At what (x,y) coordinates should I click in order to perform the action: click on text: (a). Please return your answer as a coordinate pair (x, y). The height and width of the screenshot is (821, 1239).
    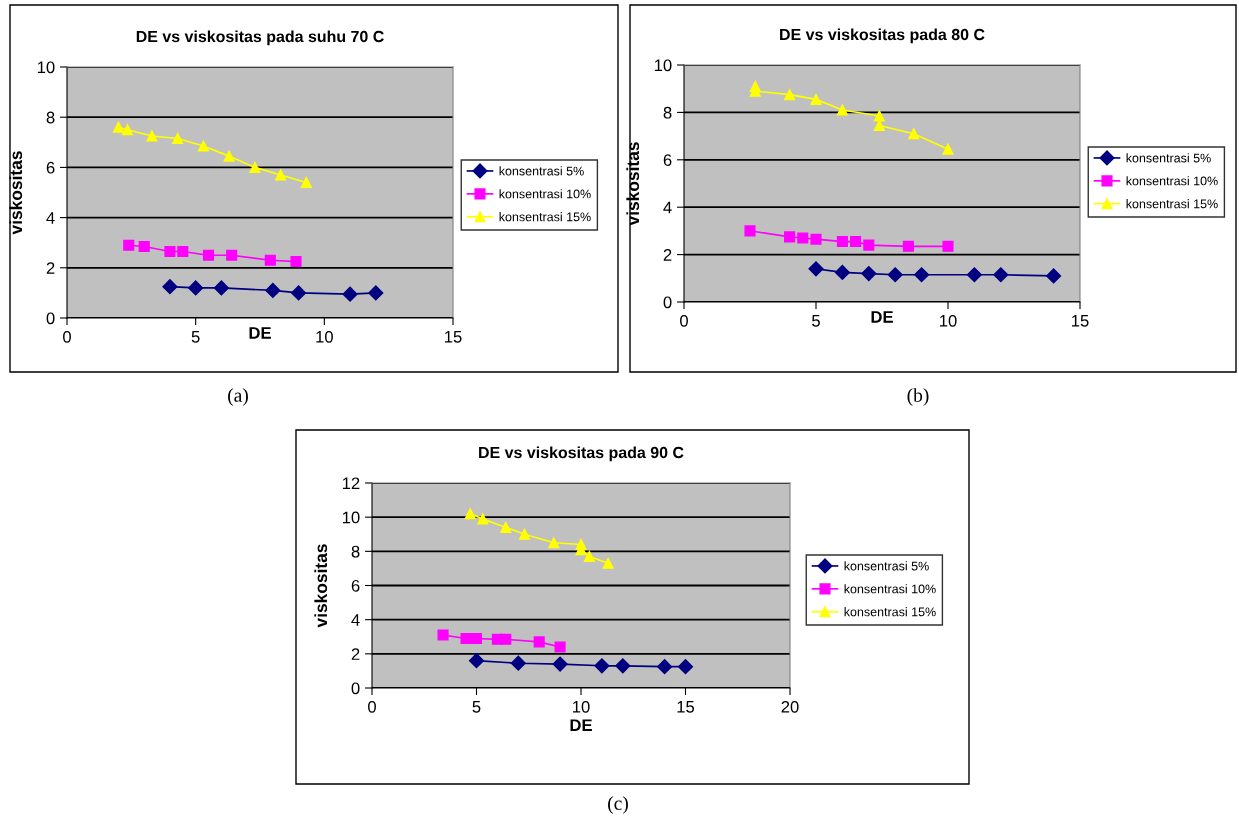
    Looking at the image, I should click on (238, 397).